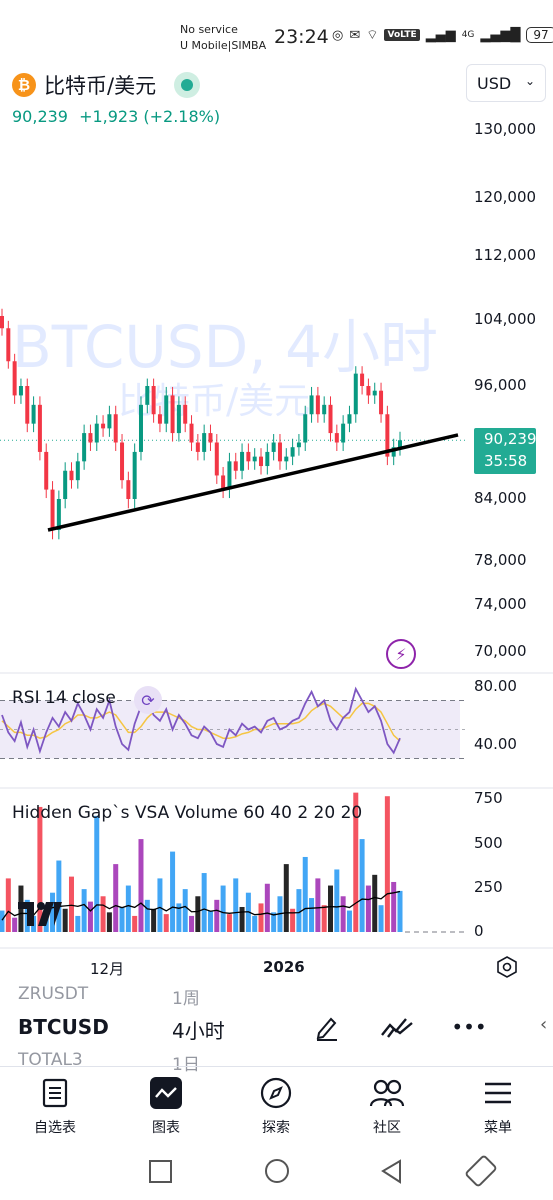  What do you see at coordinates (510, 439) in the screenshot?
I see `price-tag-value: 90,239` at bounding box center [510, 439].